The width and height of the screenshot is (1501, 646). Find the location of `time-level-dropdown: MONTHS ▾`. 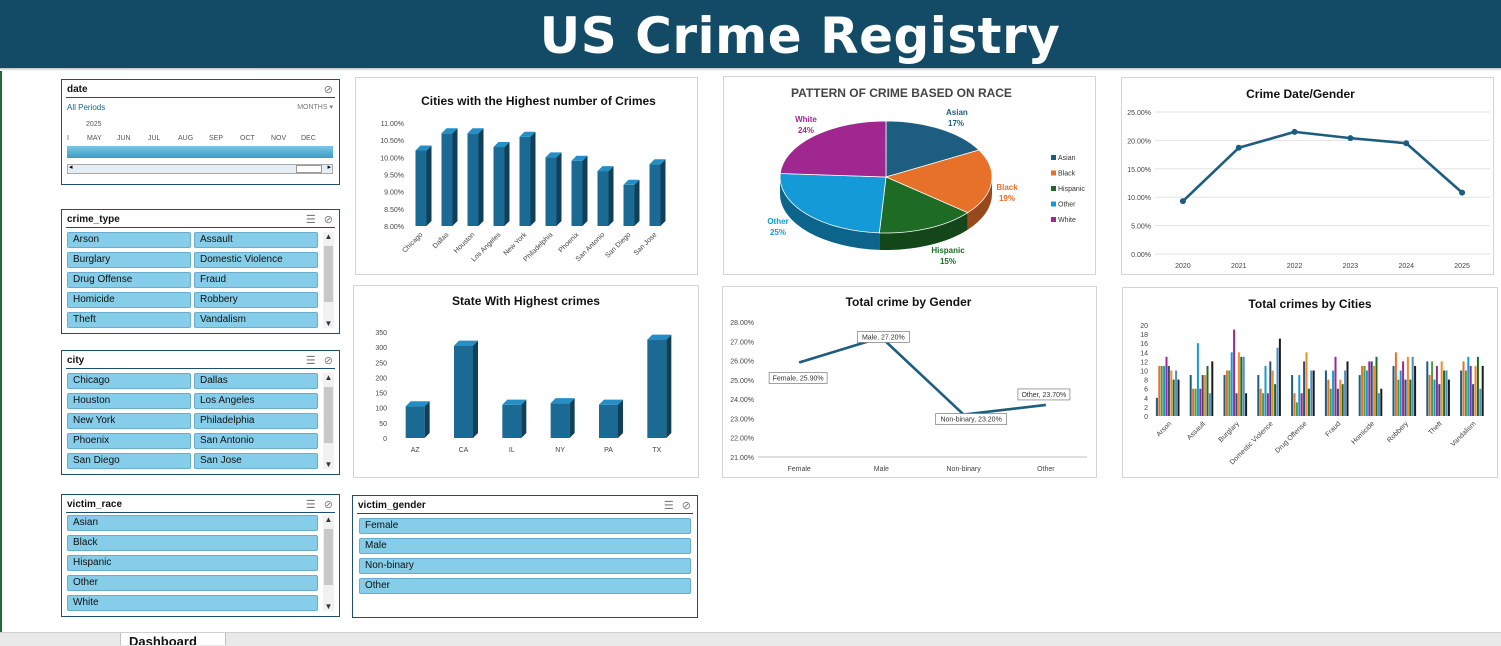

time-level-dropdown: MONTHS ▾ is located at coordinates (315, 107).